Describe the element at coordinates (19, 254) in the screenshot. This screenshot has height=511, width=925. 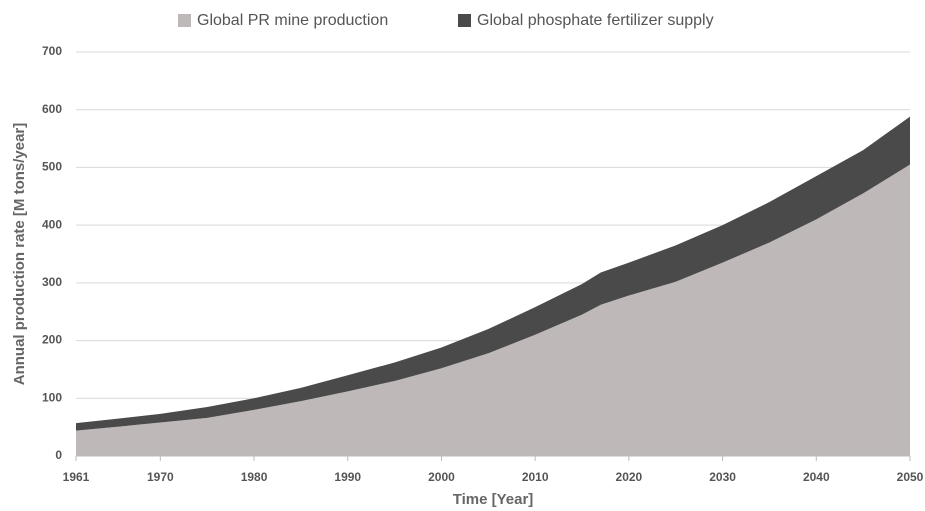
I see `y-axis-title: Annual production rate [M tons/year]` at that location.